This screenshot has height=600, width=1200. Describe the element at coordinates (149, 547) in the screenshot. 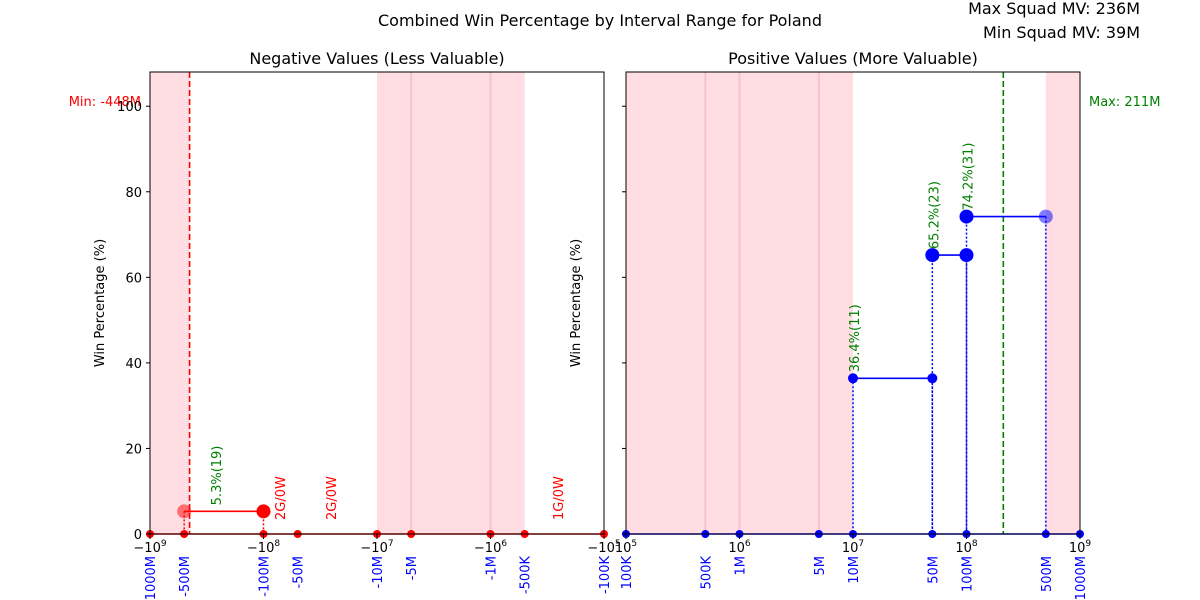

I see `x-tick-label-0: −109` at that location.